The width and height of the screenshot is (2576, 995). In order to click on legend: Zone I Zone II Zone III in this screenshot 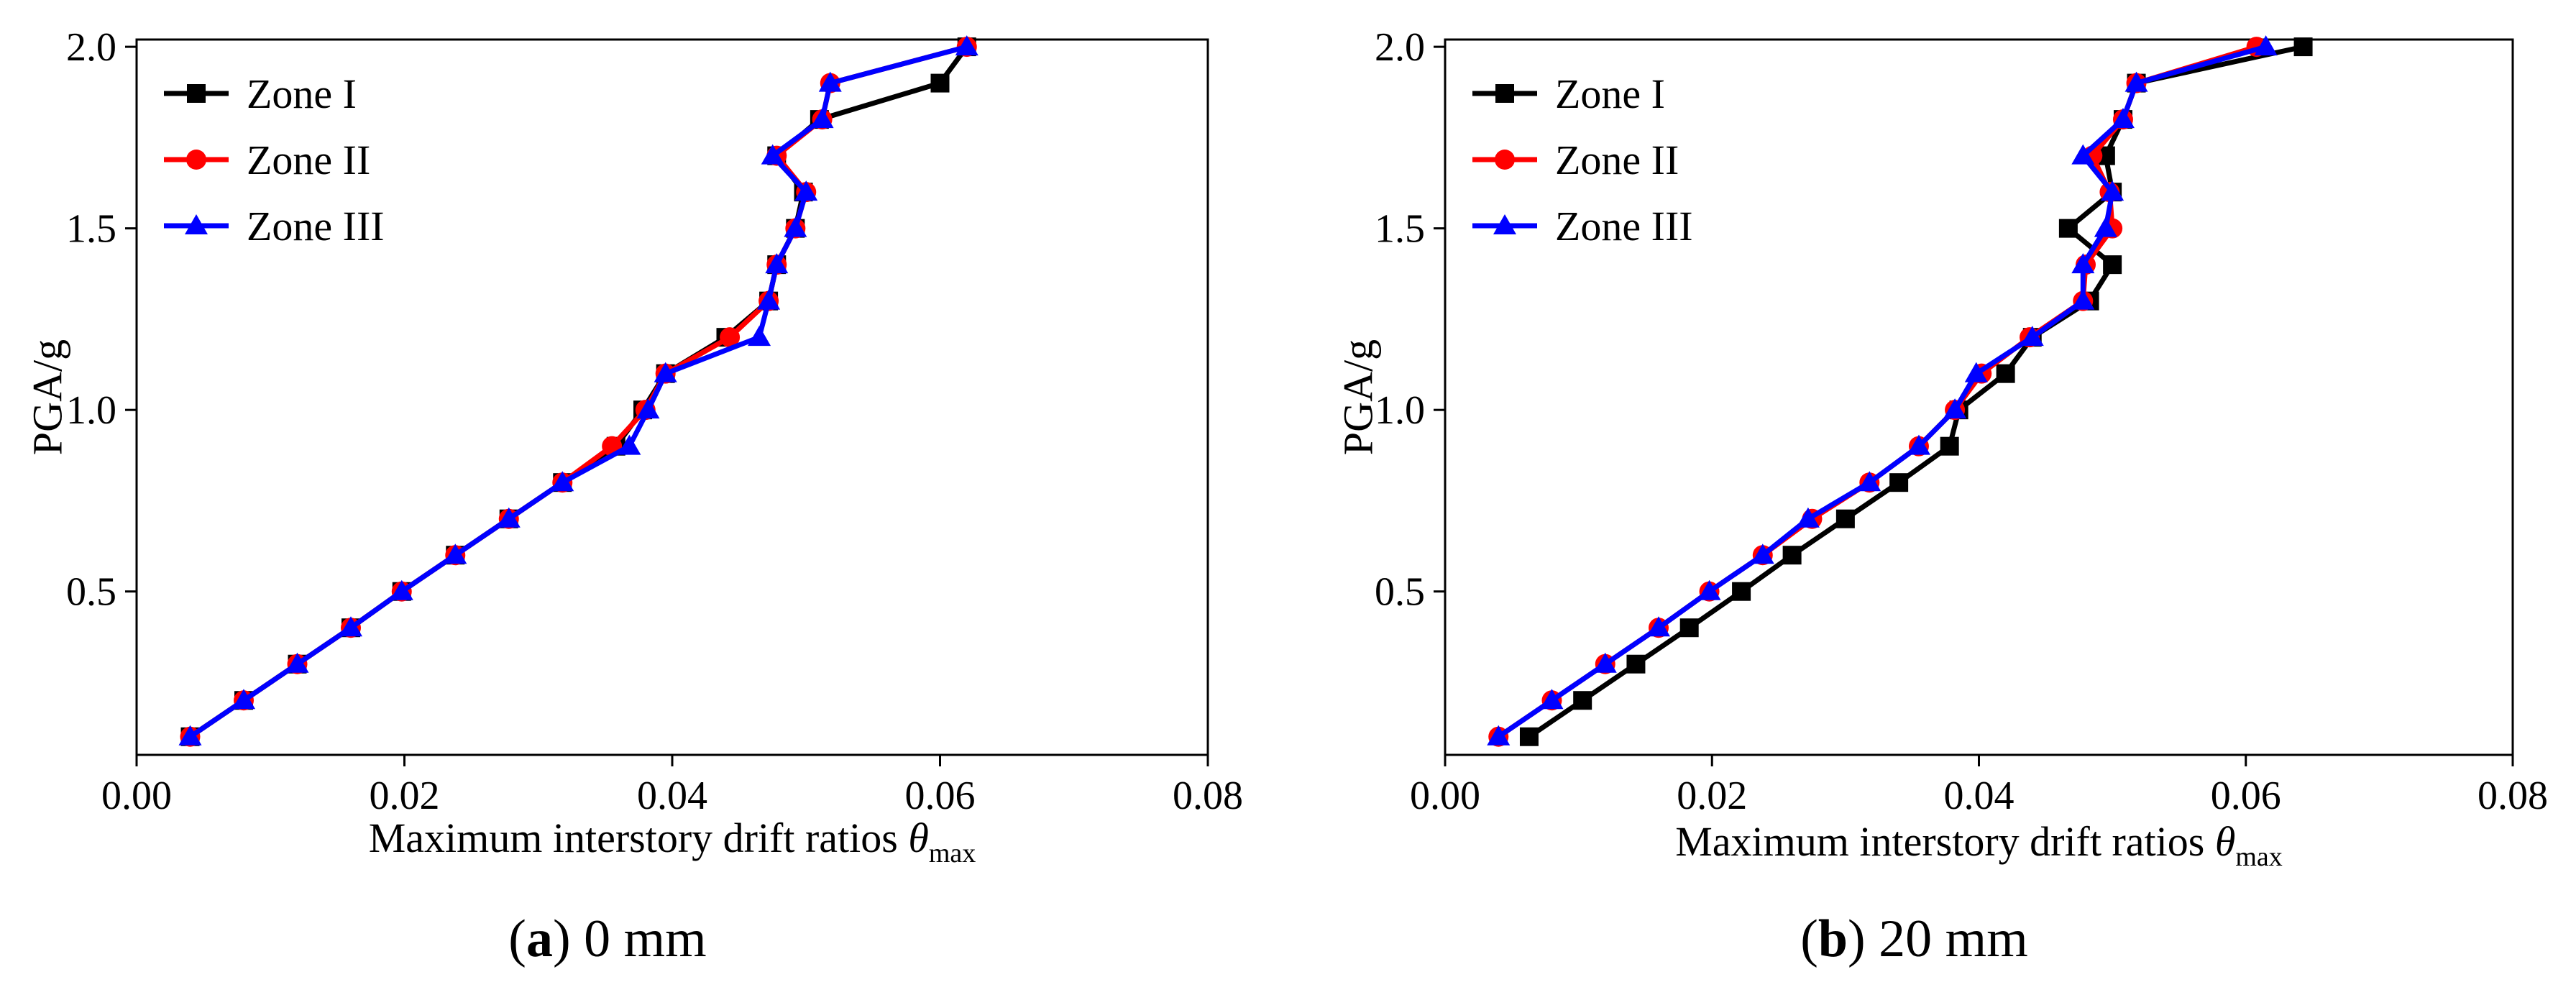, I will do `click(1582, 159)`.